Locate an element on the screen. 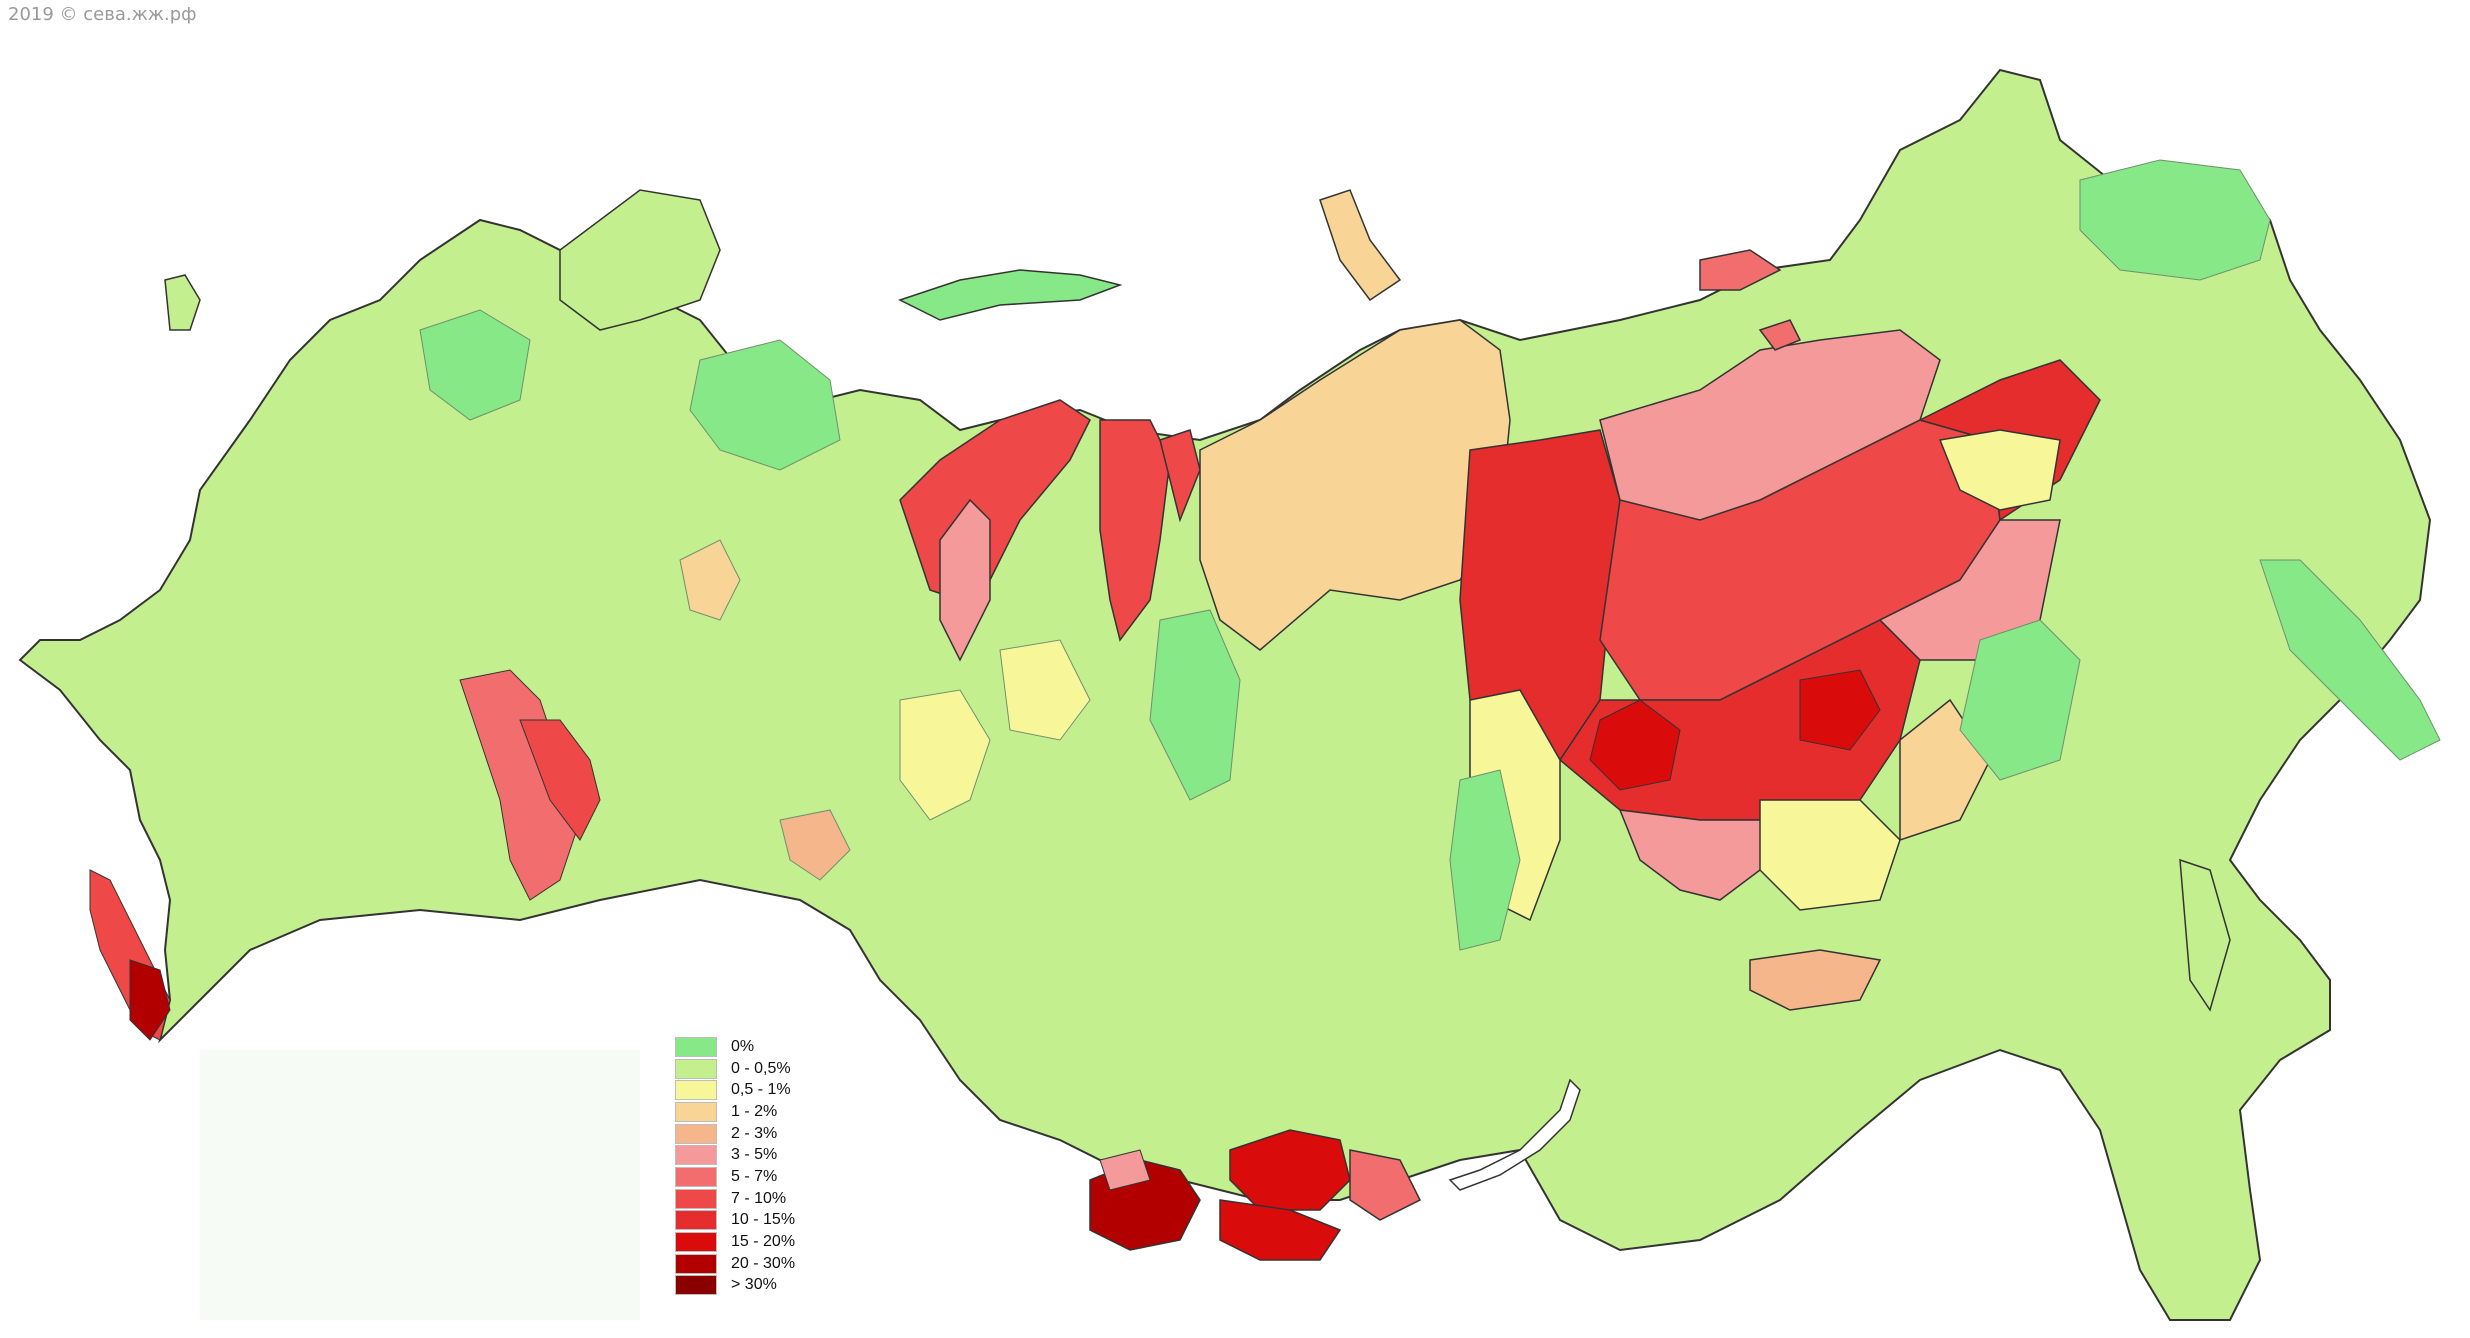  buryatia is located at coordinates (1385, 1185).